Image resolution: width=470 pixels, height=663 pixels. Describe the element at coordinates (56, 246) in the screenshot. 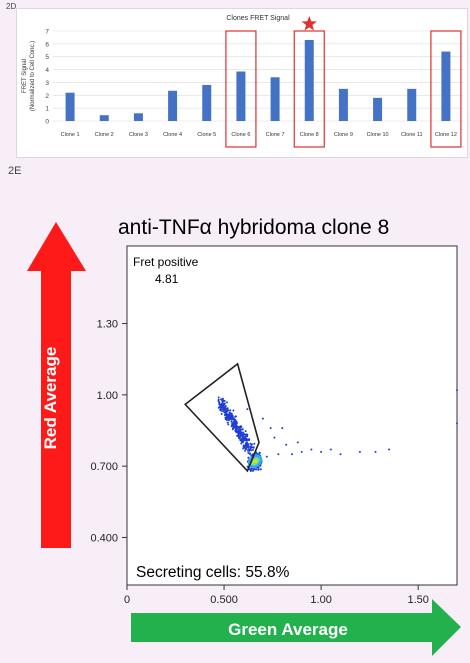

I see `red-arrow-head` at that location.